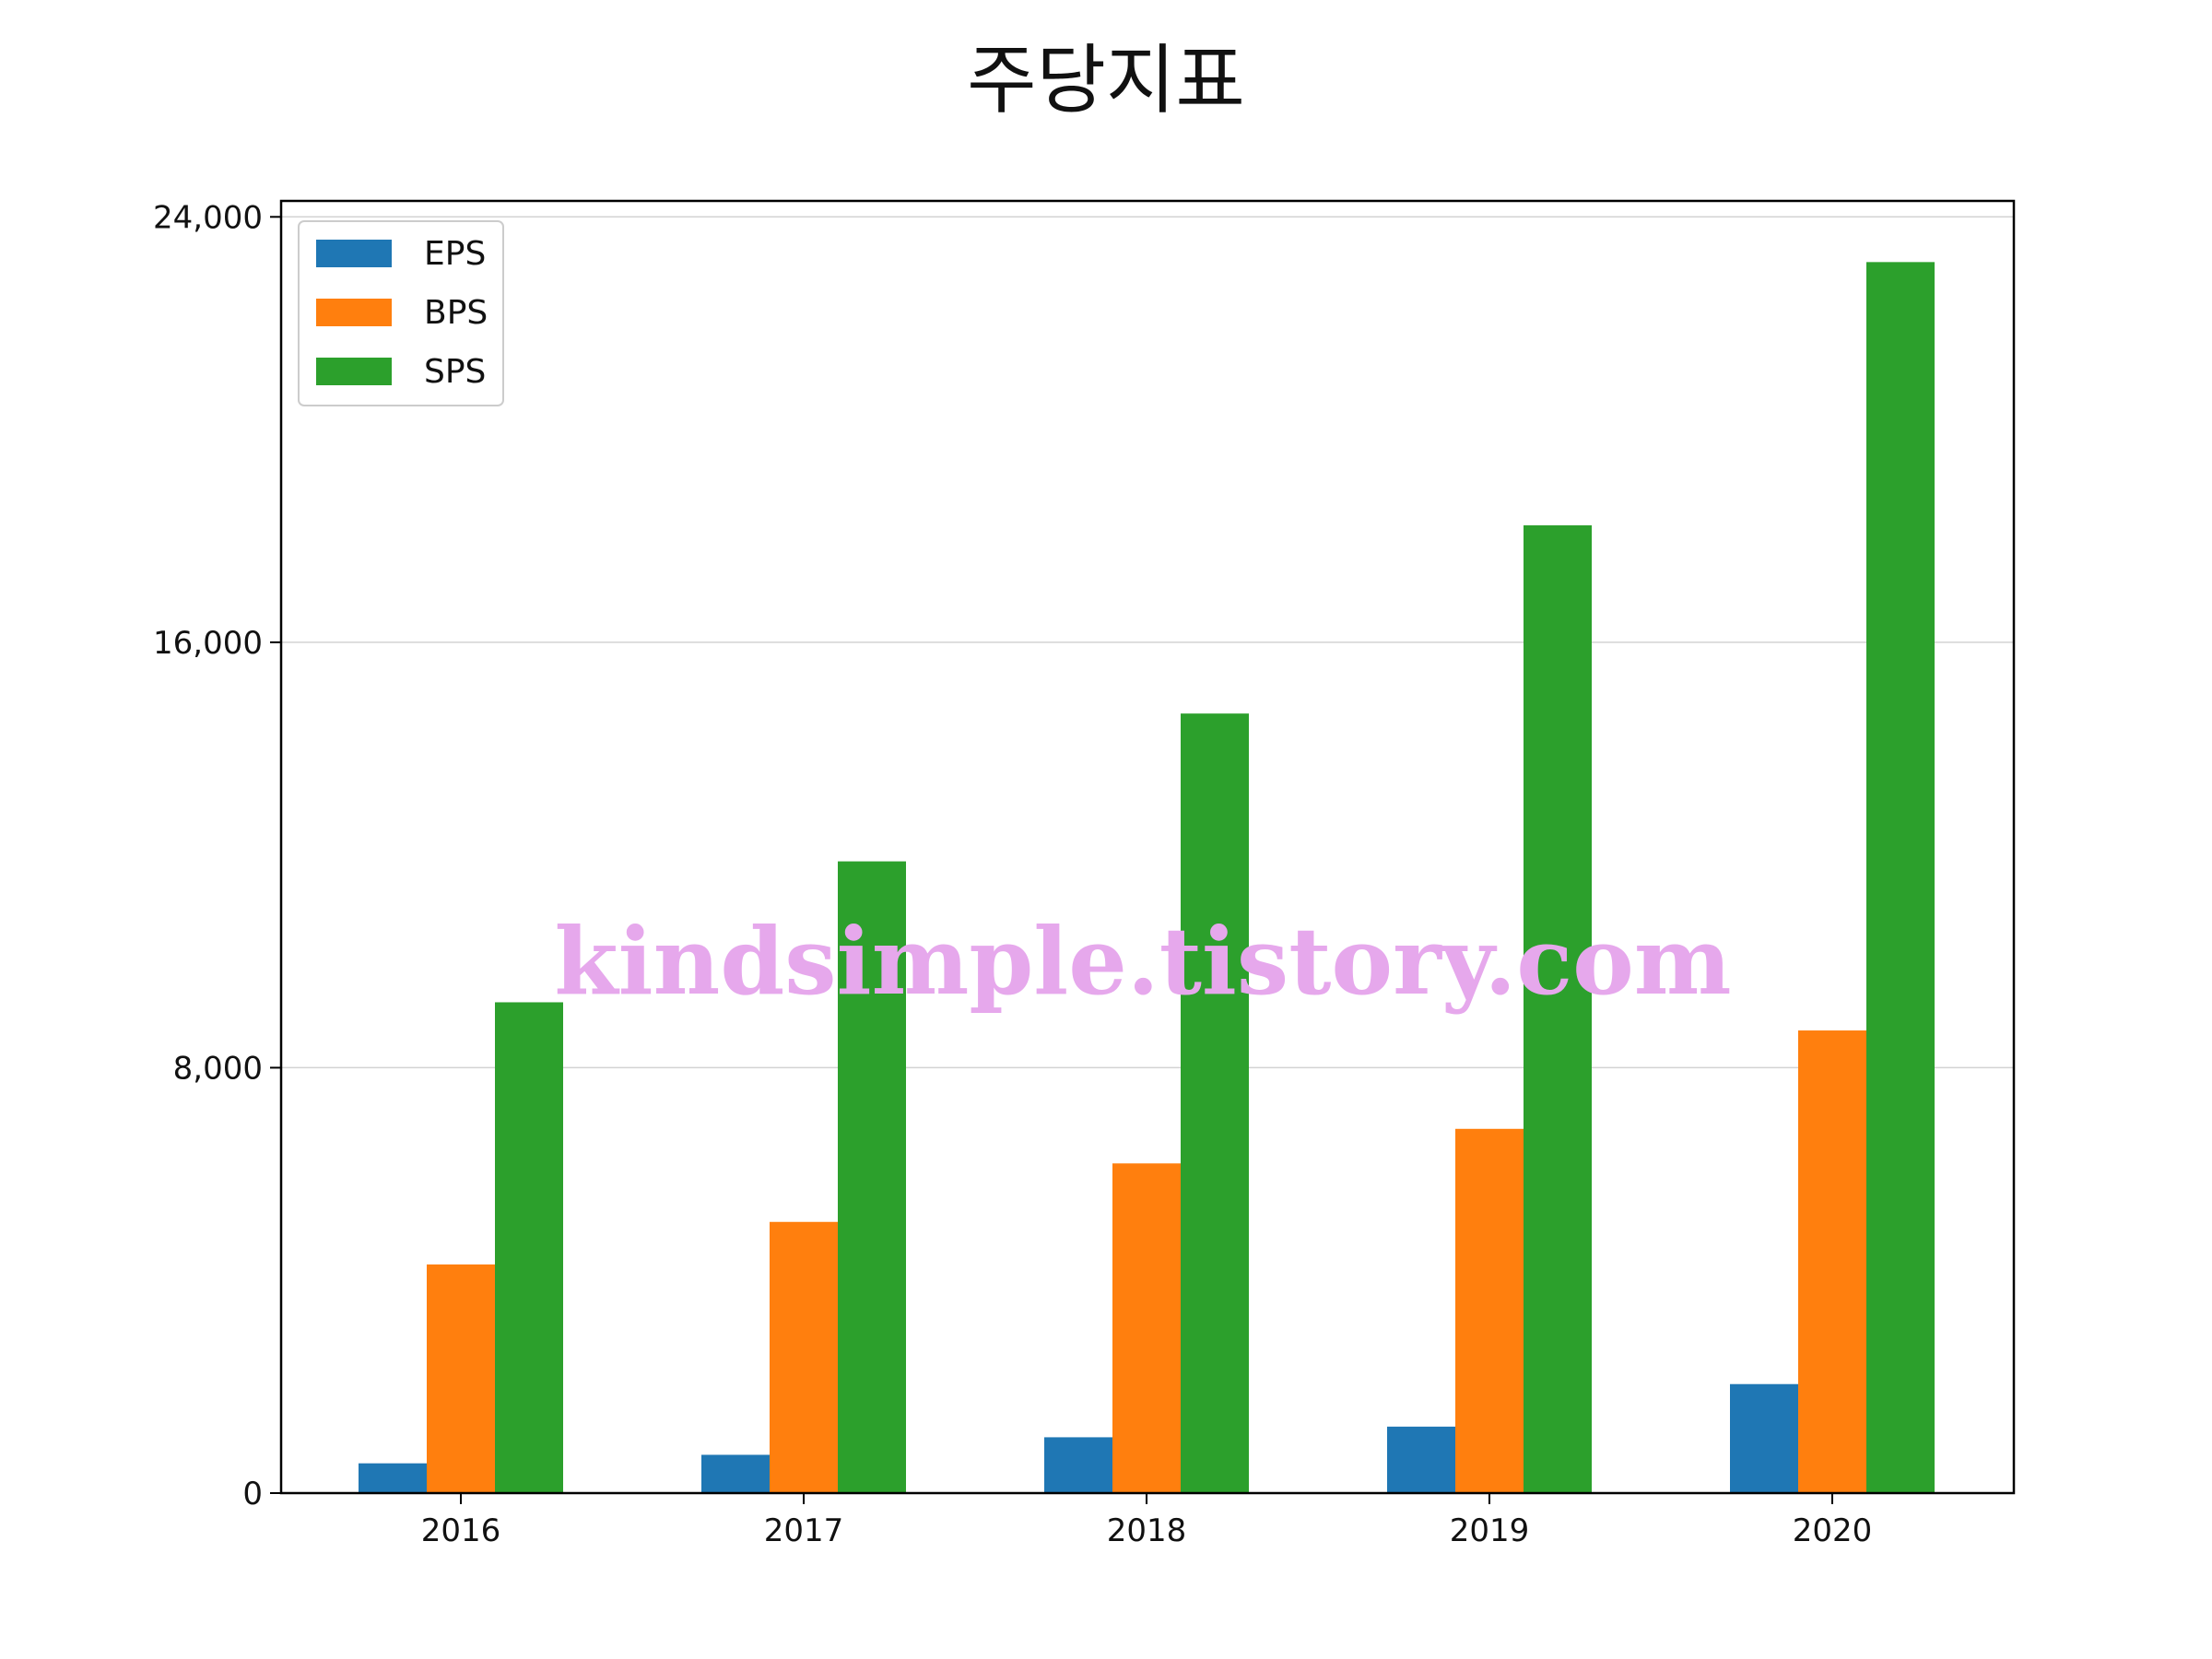 This screenshot has height=1659, width=2212. I want to click on ytick-label-1: 8,000, so click(218, 1068).